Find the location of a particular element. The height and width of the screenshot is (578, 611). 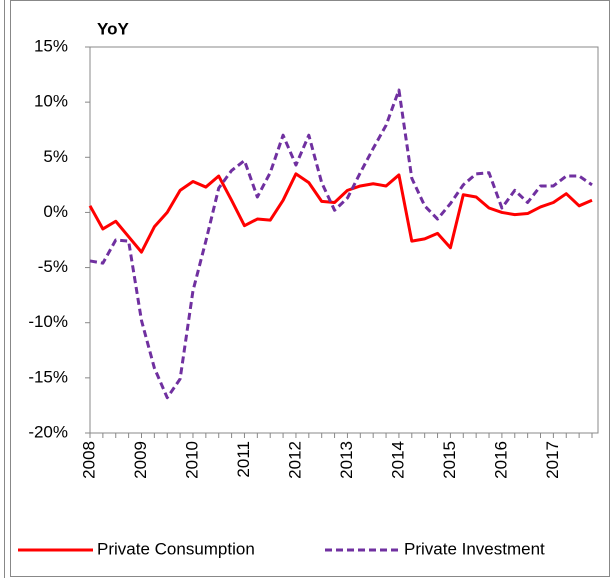

y-tick-label: -10% is located at coordinates (48, 321).